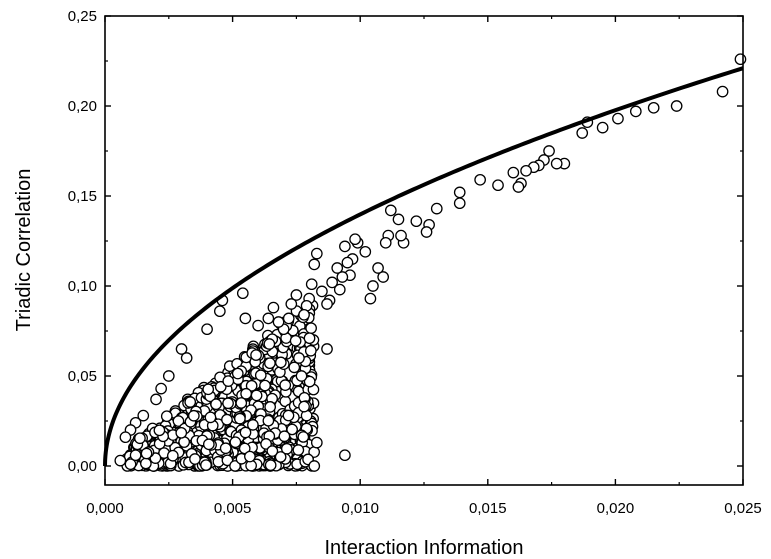 The height and width of the screenshot is (559, 771). I want to click on y-axis-title: Triadic Correlation, so click(24, 250).